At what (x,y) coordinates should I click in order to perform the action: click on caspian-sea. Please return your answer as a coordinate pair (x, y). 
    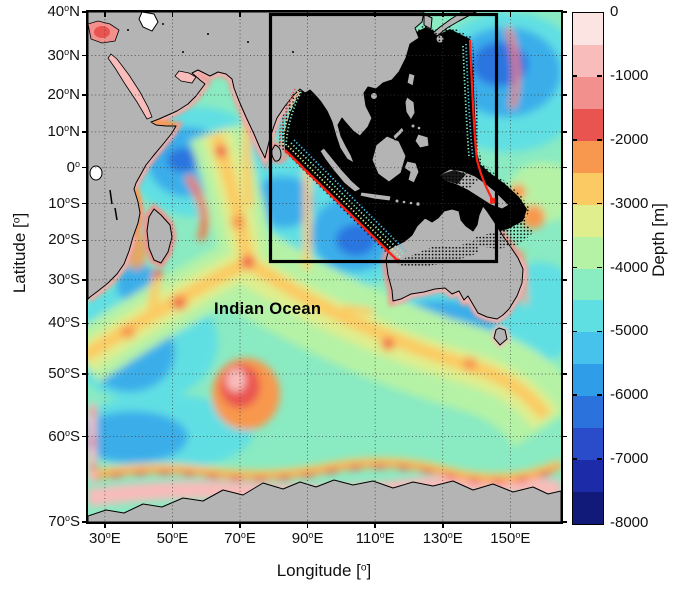
    Looking at the image, I should click on (148, 22).